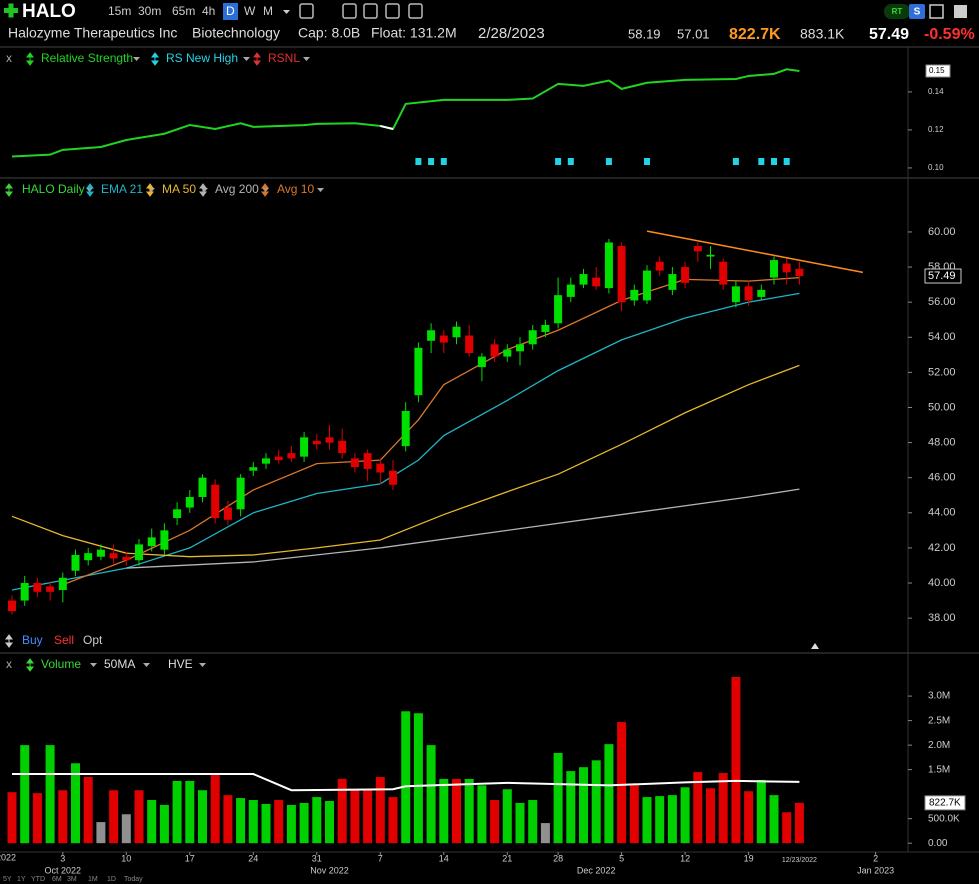 The height and width of the screenshot is (884, 979). I want to click on legend-entry: Avg 200, so click(237, 189).